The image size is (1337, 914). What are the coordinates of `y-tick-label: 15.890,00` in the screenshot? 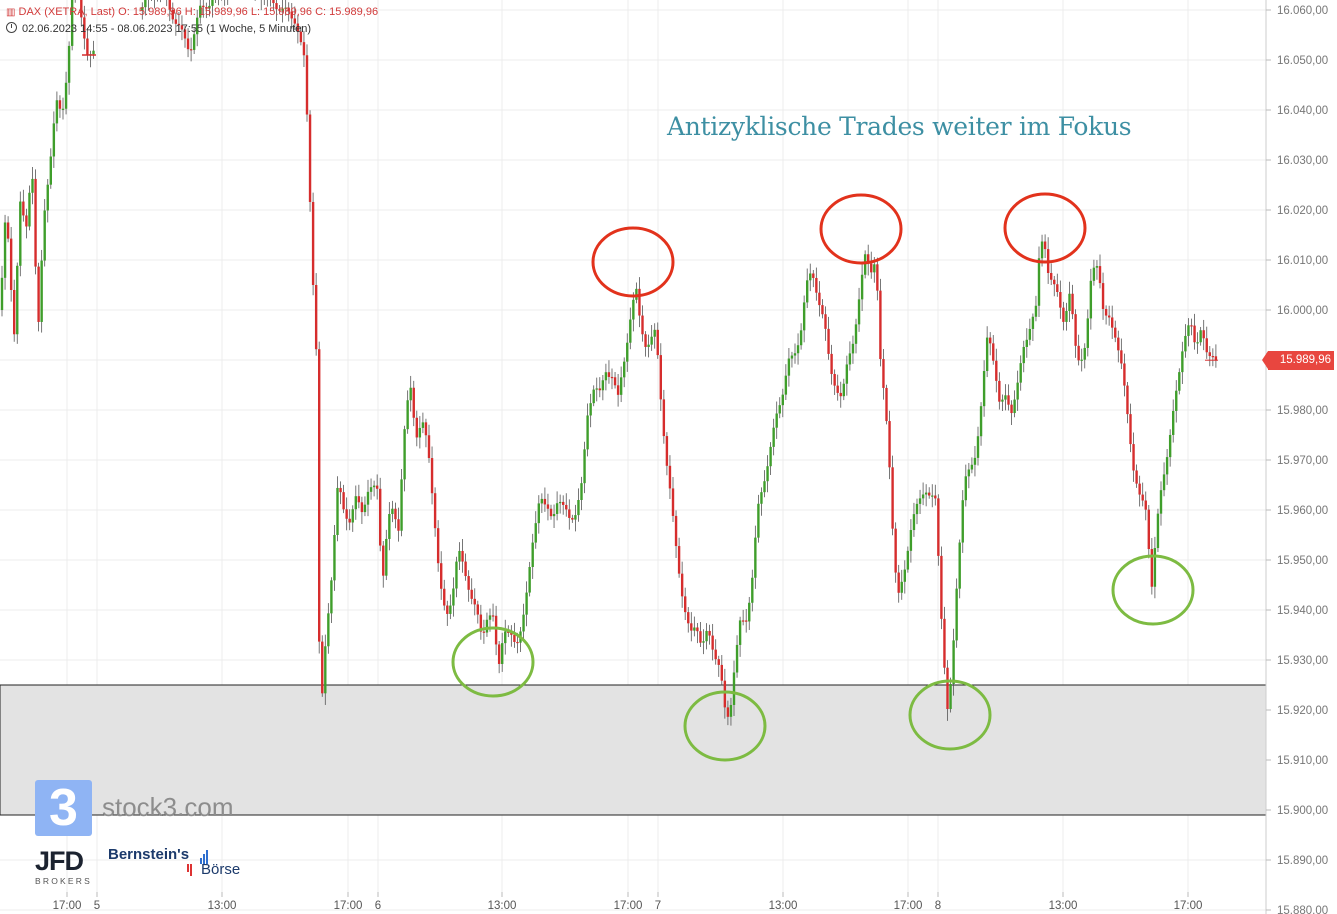 It's located at (1302, 861).